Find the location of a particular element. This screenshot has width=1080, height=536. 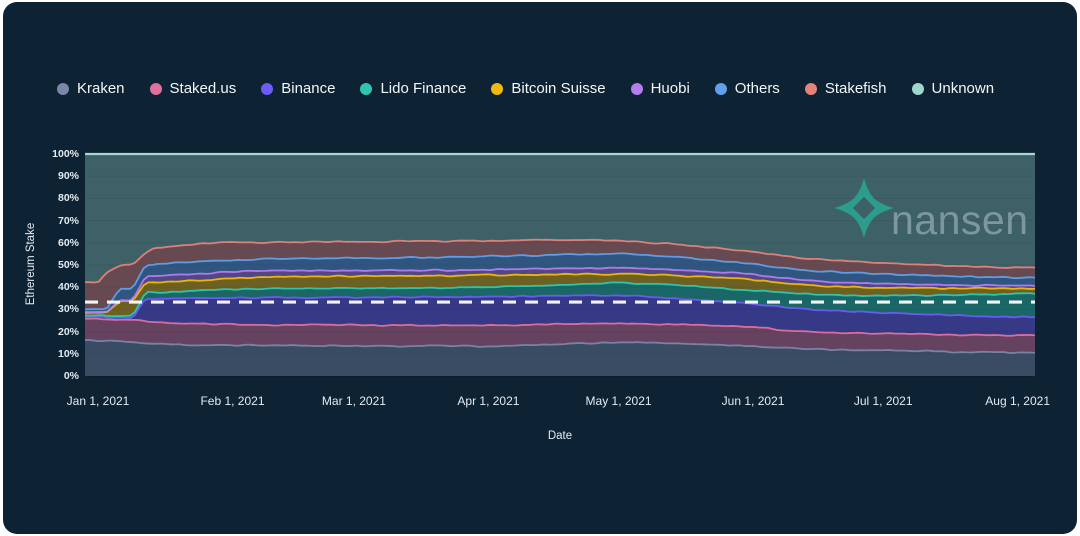

legend-label: Huobi is located at coordinates (670, 88).